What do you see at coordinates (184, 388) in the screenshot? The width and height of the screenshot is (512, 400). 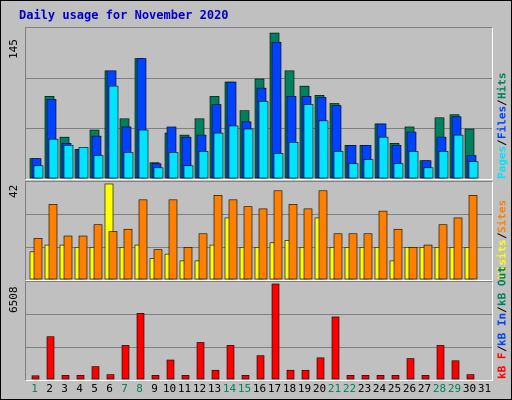 I see `x-tick-label: 11` at bounding box center [184, 388].